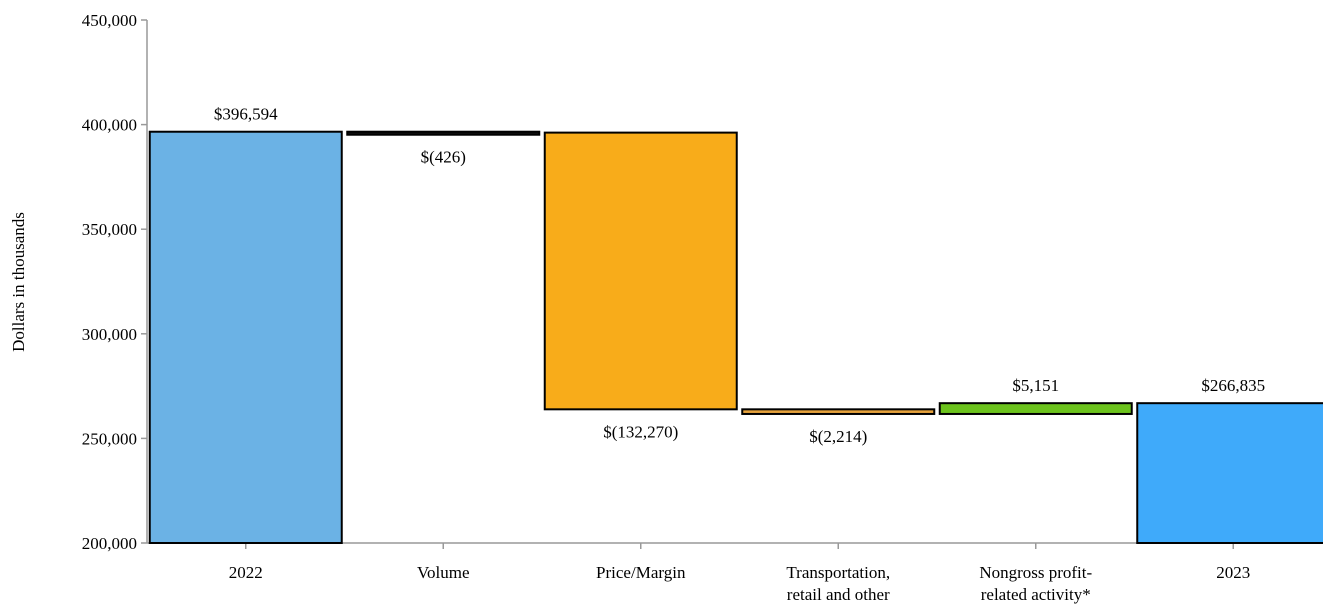 The width and height of the screenshot is (1323, 606). What do you see at coordinates (1233, 385) in the screenshot?
I see `bar-value-label: $266,835` at bounding box center [1233, 385].